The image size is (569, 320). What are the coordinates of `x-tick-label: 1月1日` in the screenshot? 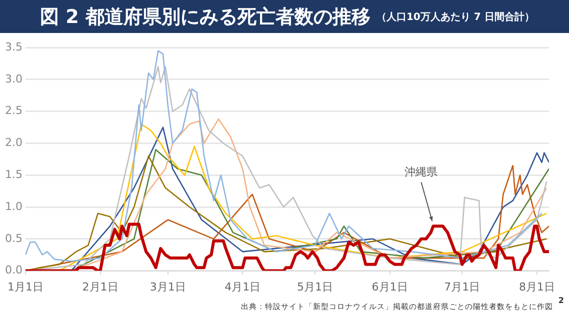 It's located at (25, 287).